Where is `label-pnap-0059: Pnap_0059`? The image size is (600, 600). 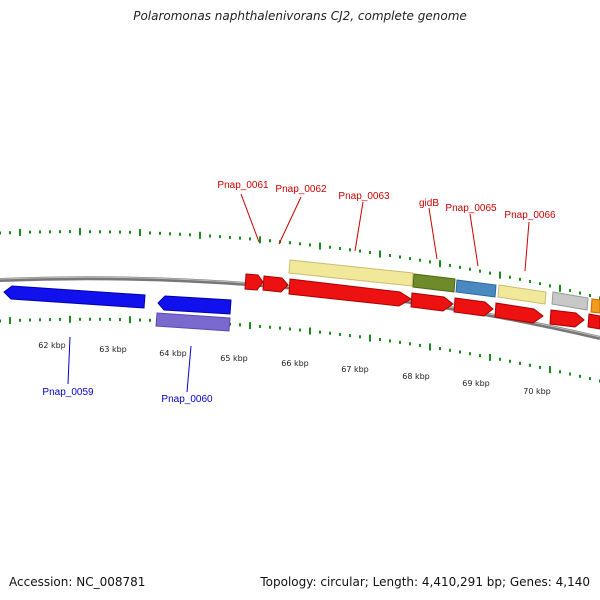
label-pnap-0059: Pnap_0059 is located at coordinates (68, 392).